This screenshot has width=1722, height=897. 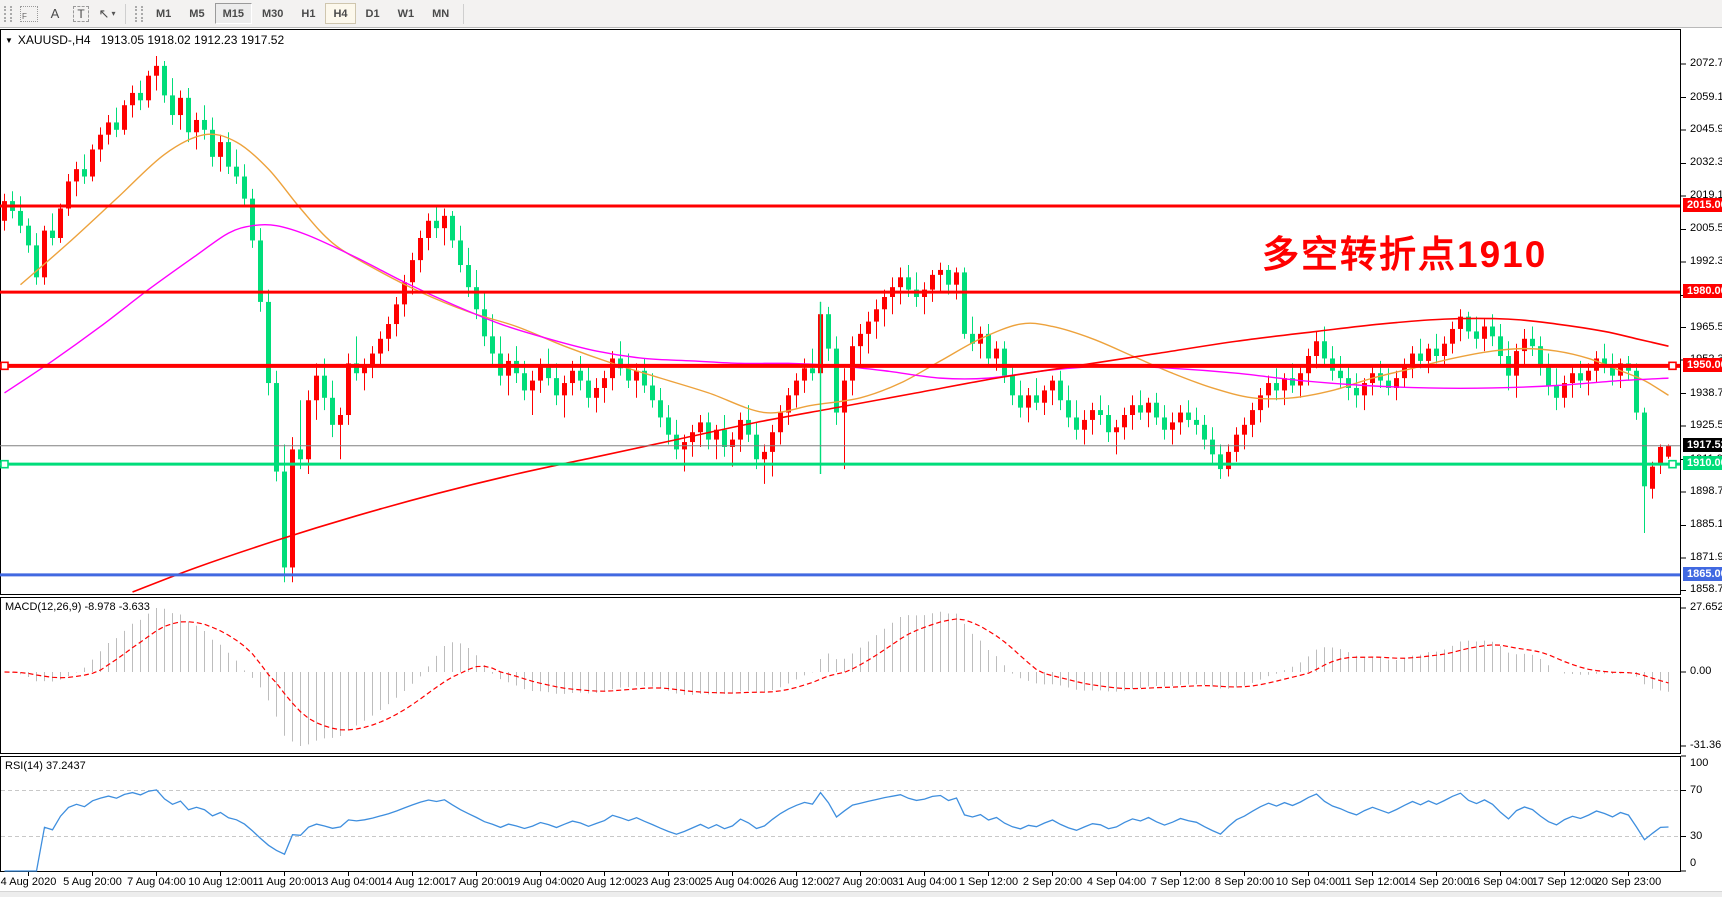 I want to click on tf-button-D1: D1, so click(x=372, y=13).